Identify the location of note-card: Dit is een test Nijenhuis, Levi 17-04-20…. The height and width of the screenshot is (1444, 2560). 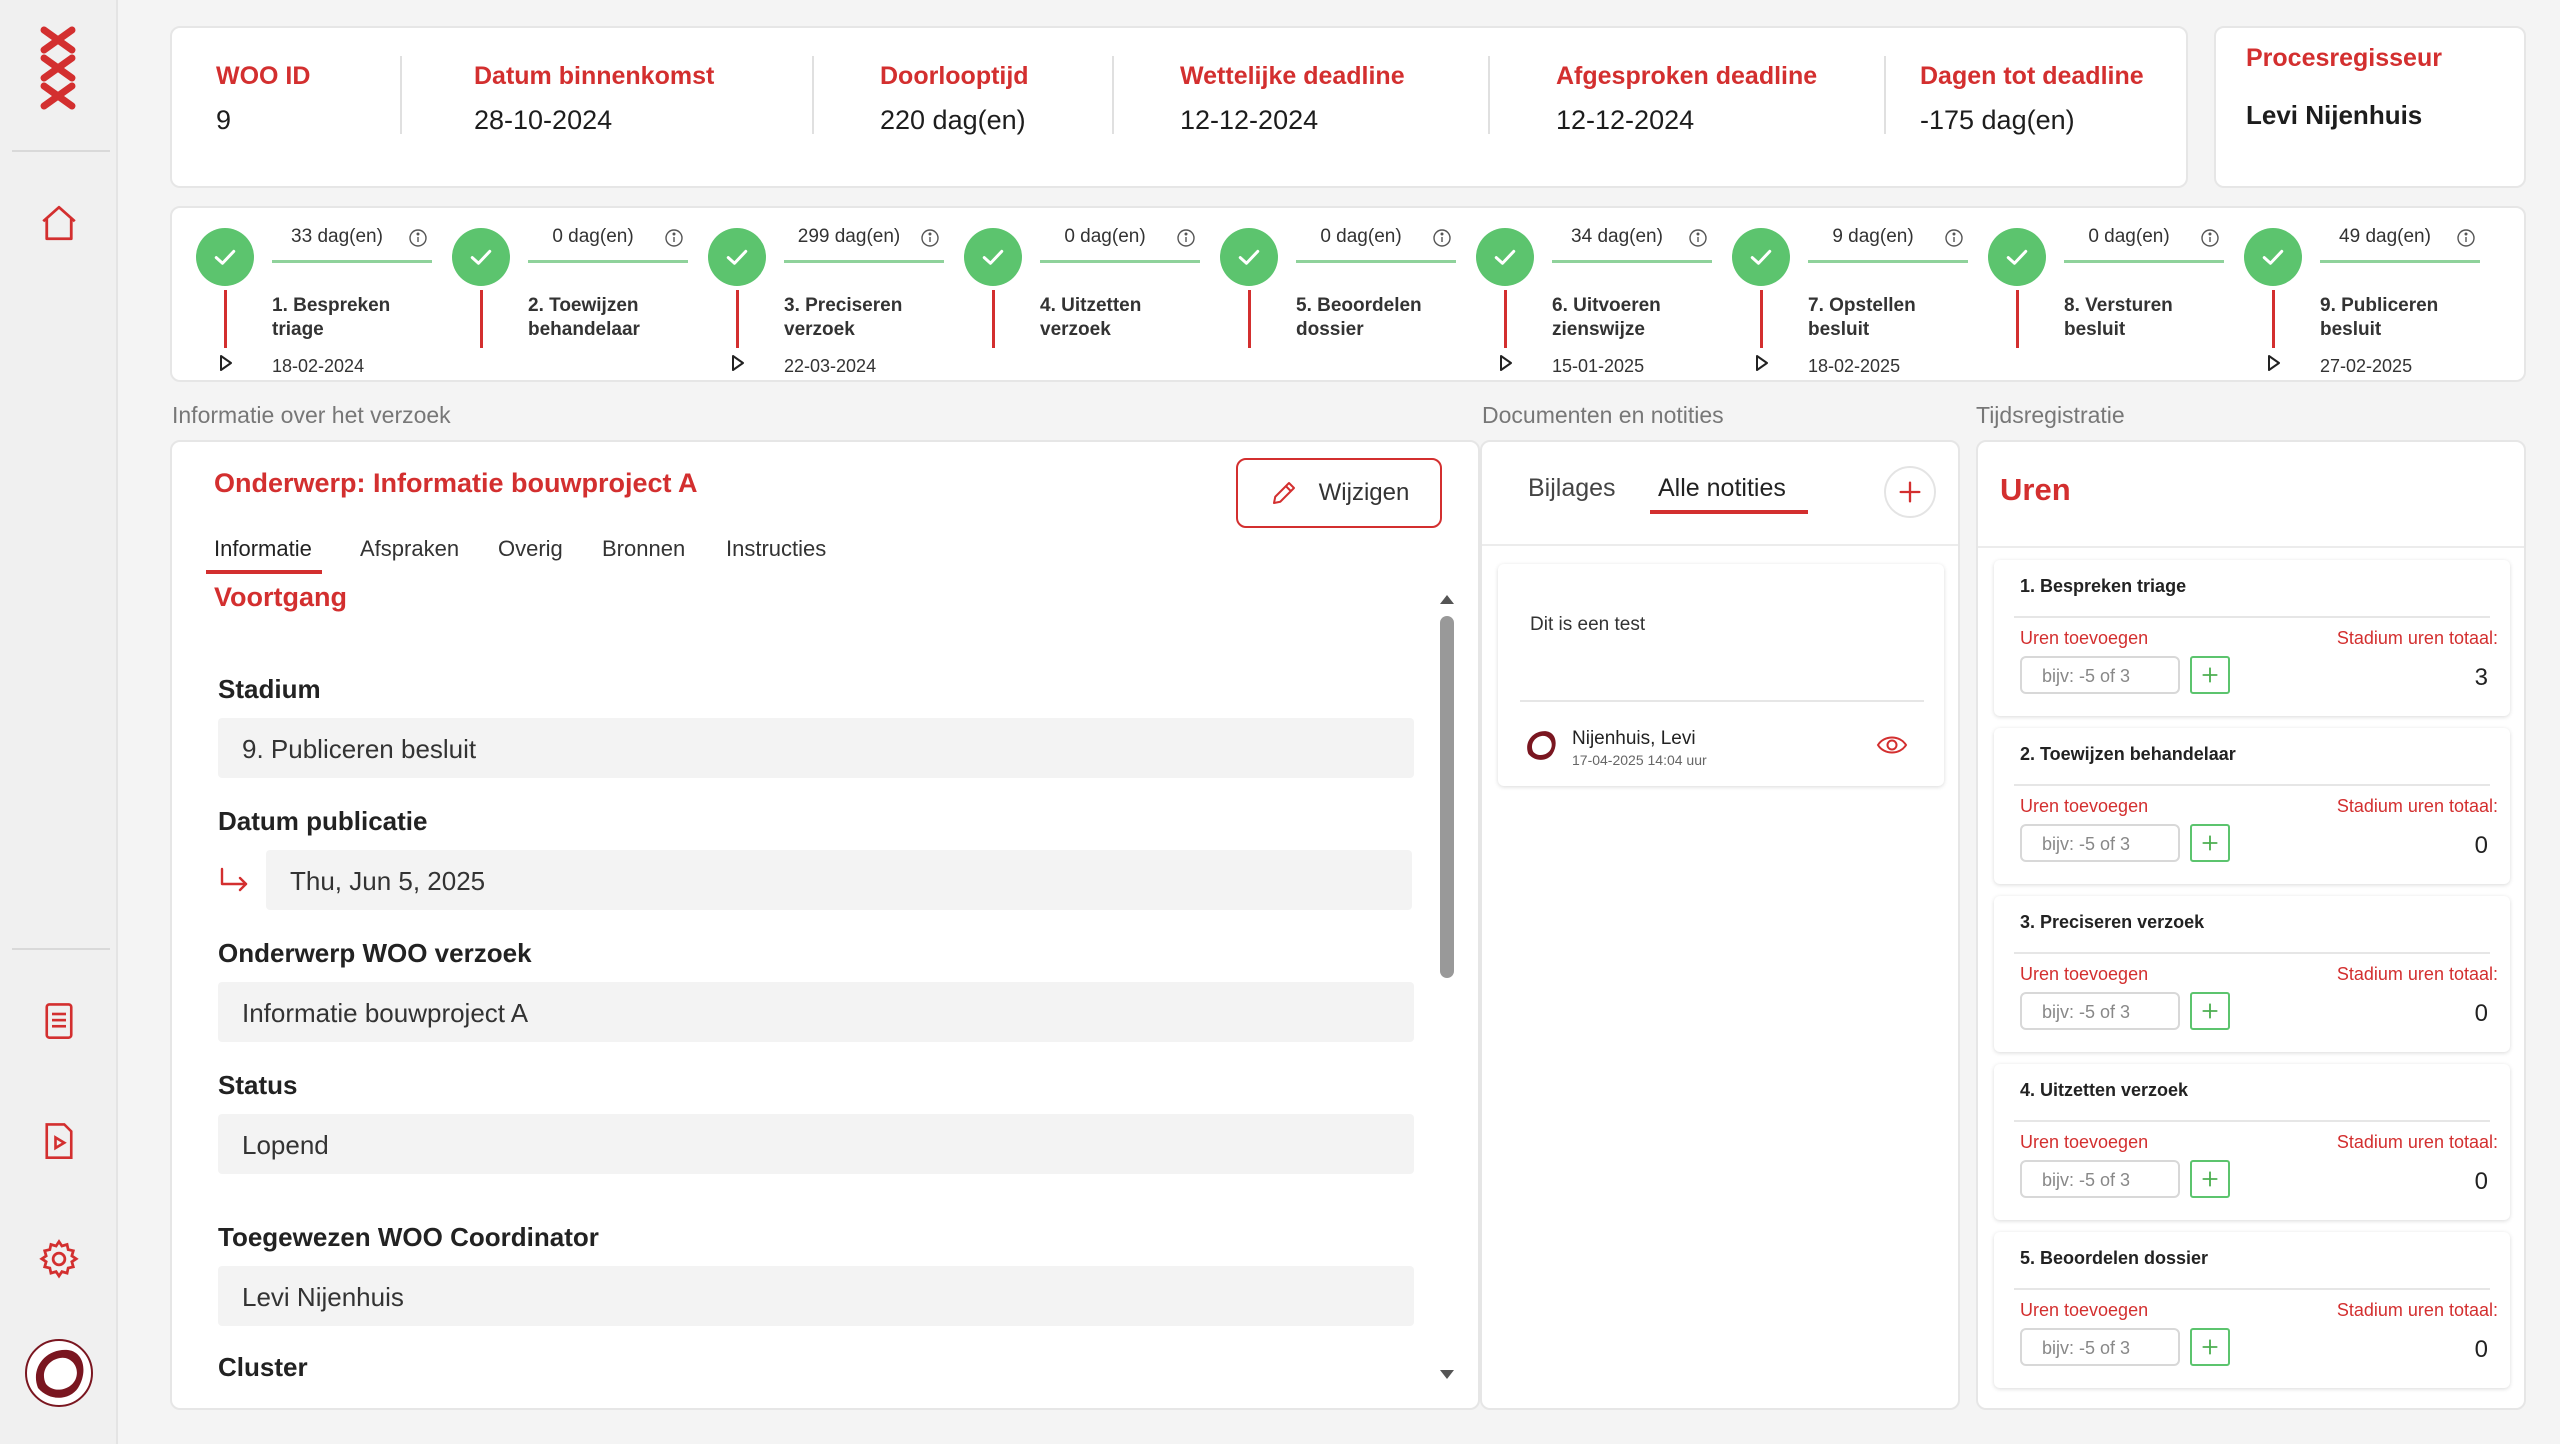
(1721, 675).